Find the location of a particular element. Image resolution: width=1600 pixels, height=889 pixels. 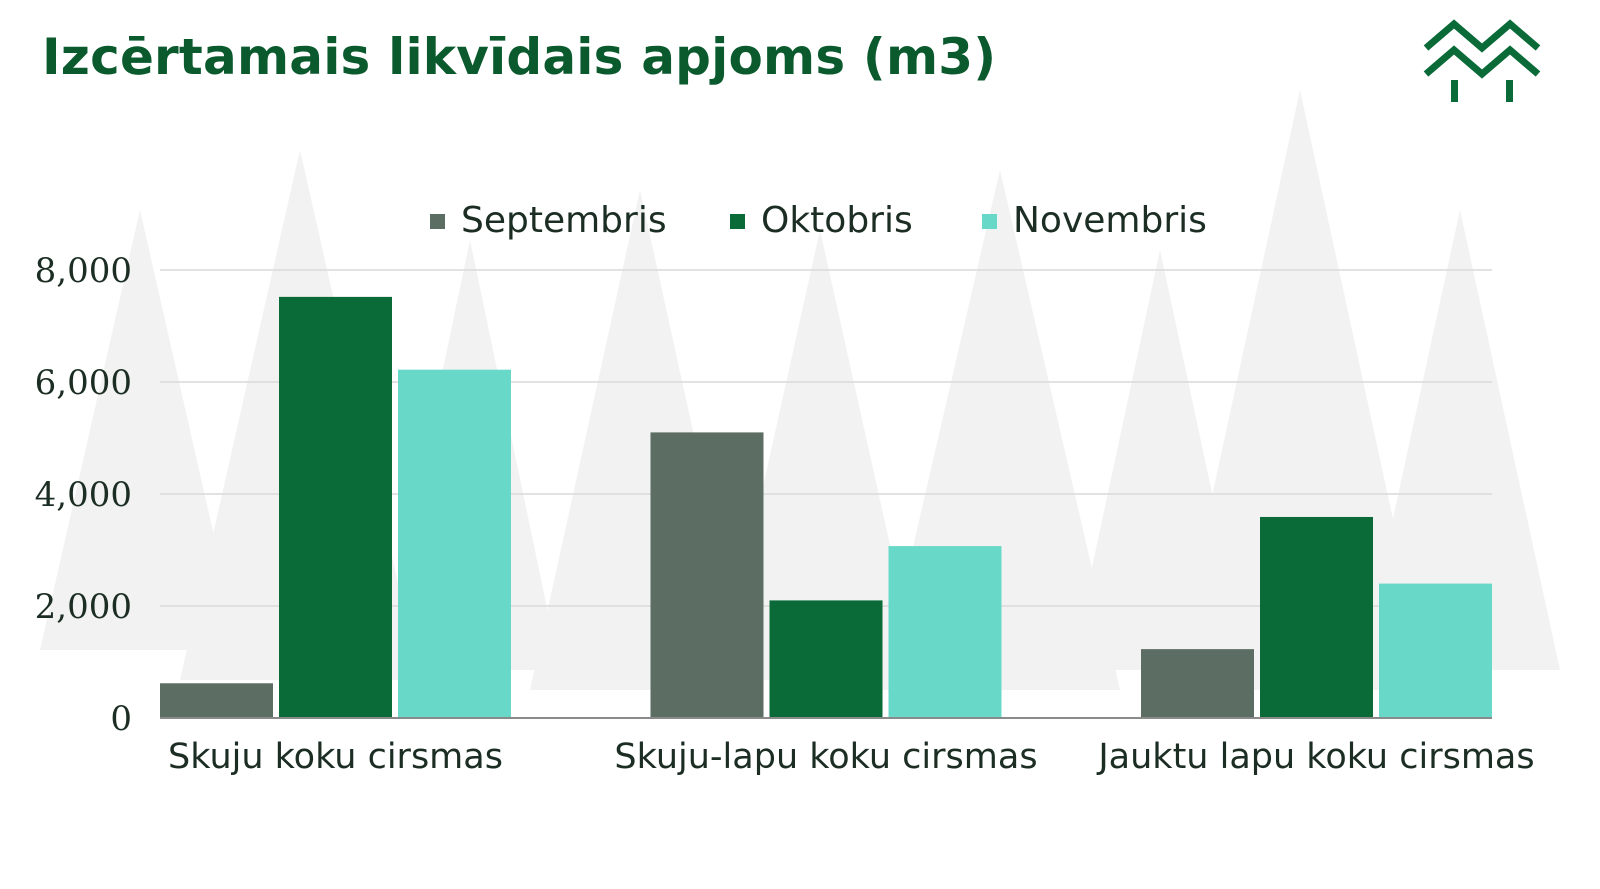

legend-swatch-oktobris is located at coordinates (737, 221).